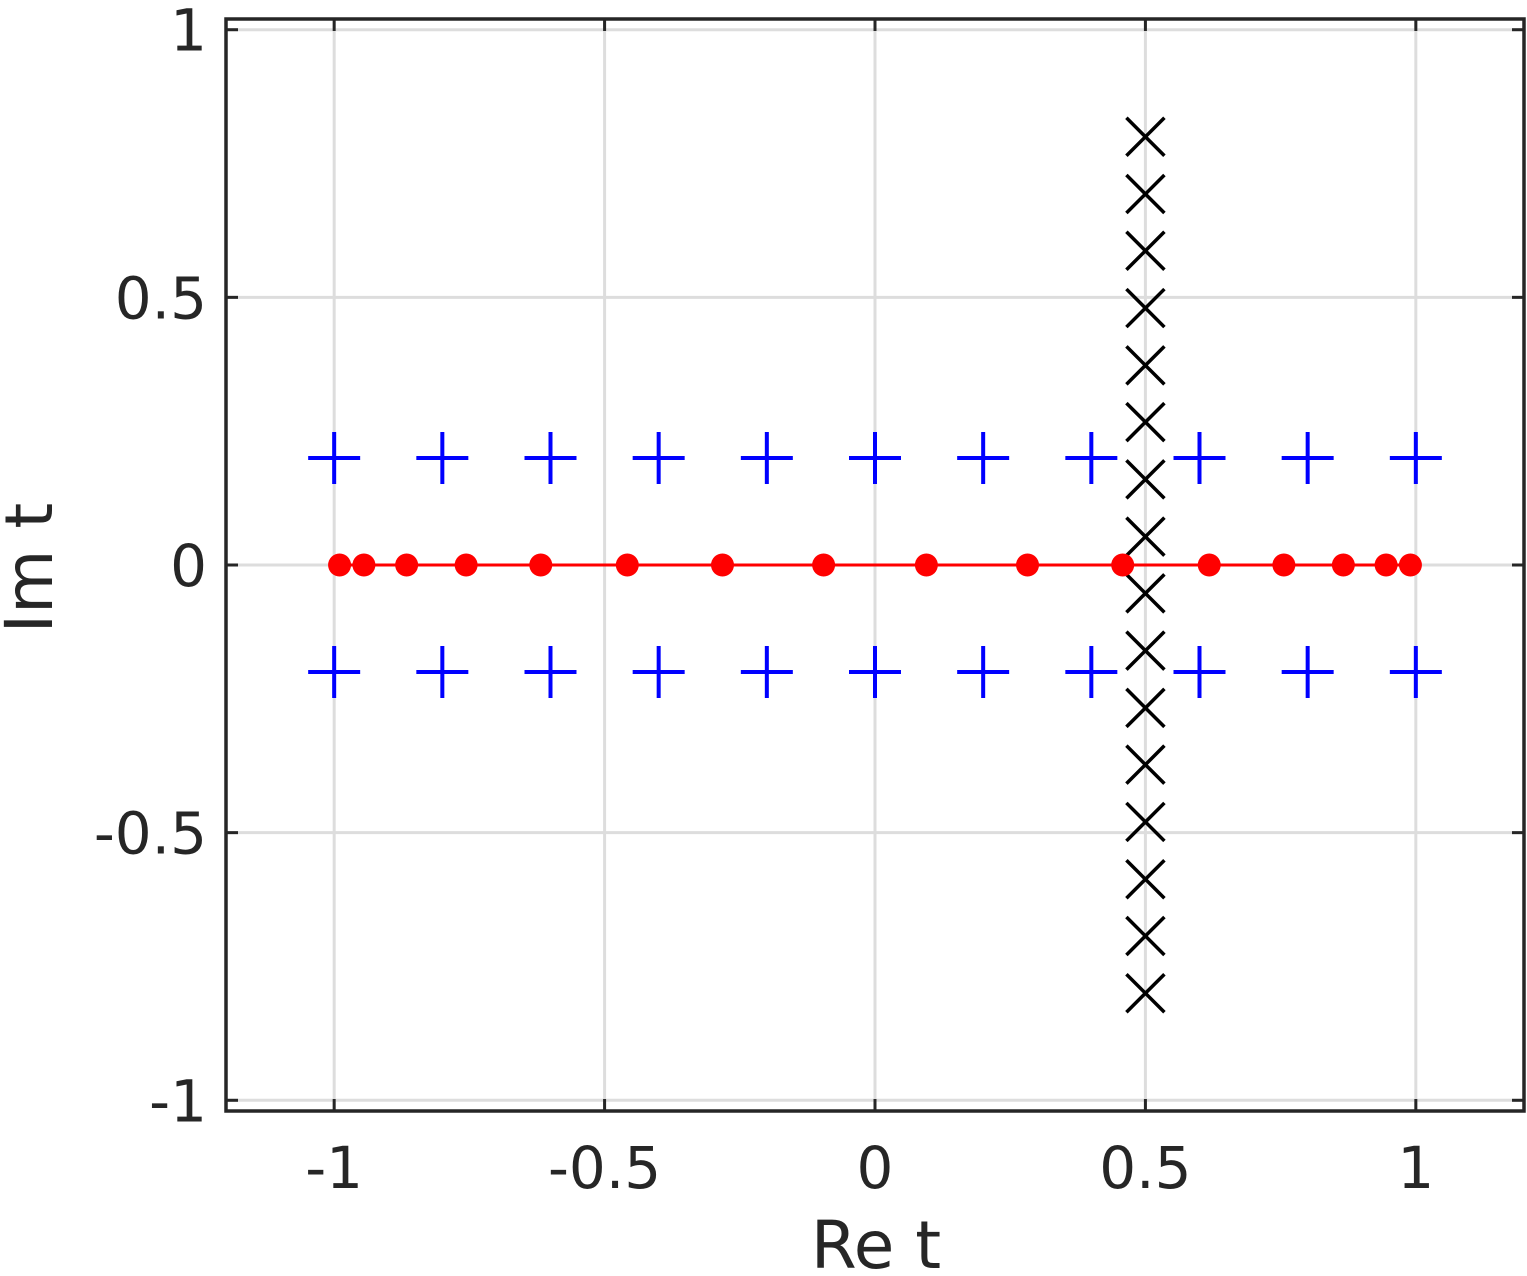 The image size is (1527, 1276). What do you see at coordinates (1145, 1168) in the screenshot?
I see `x-tick-label: 0.5` at bounding box center [1145, 1168].